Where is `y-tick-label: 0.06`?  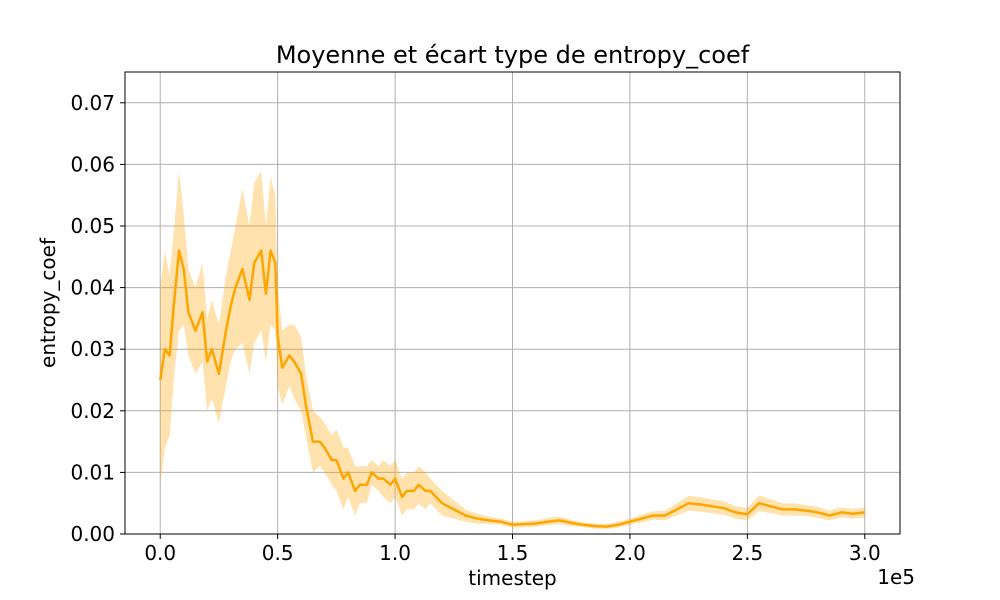 y-tick-label: 0.06 is located at coordinates (92, 164).